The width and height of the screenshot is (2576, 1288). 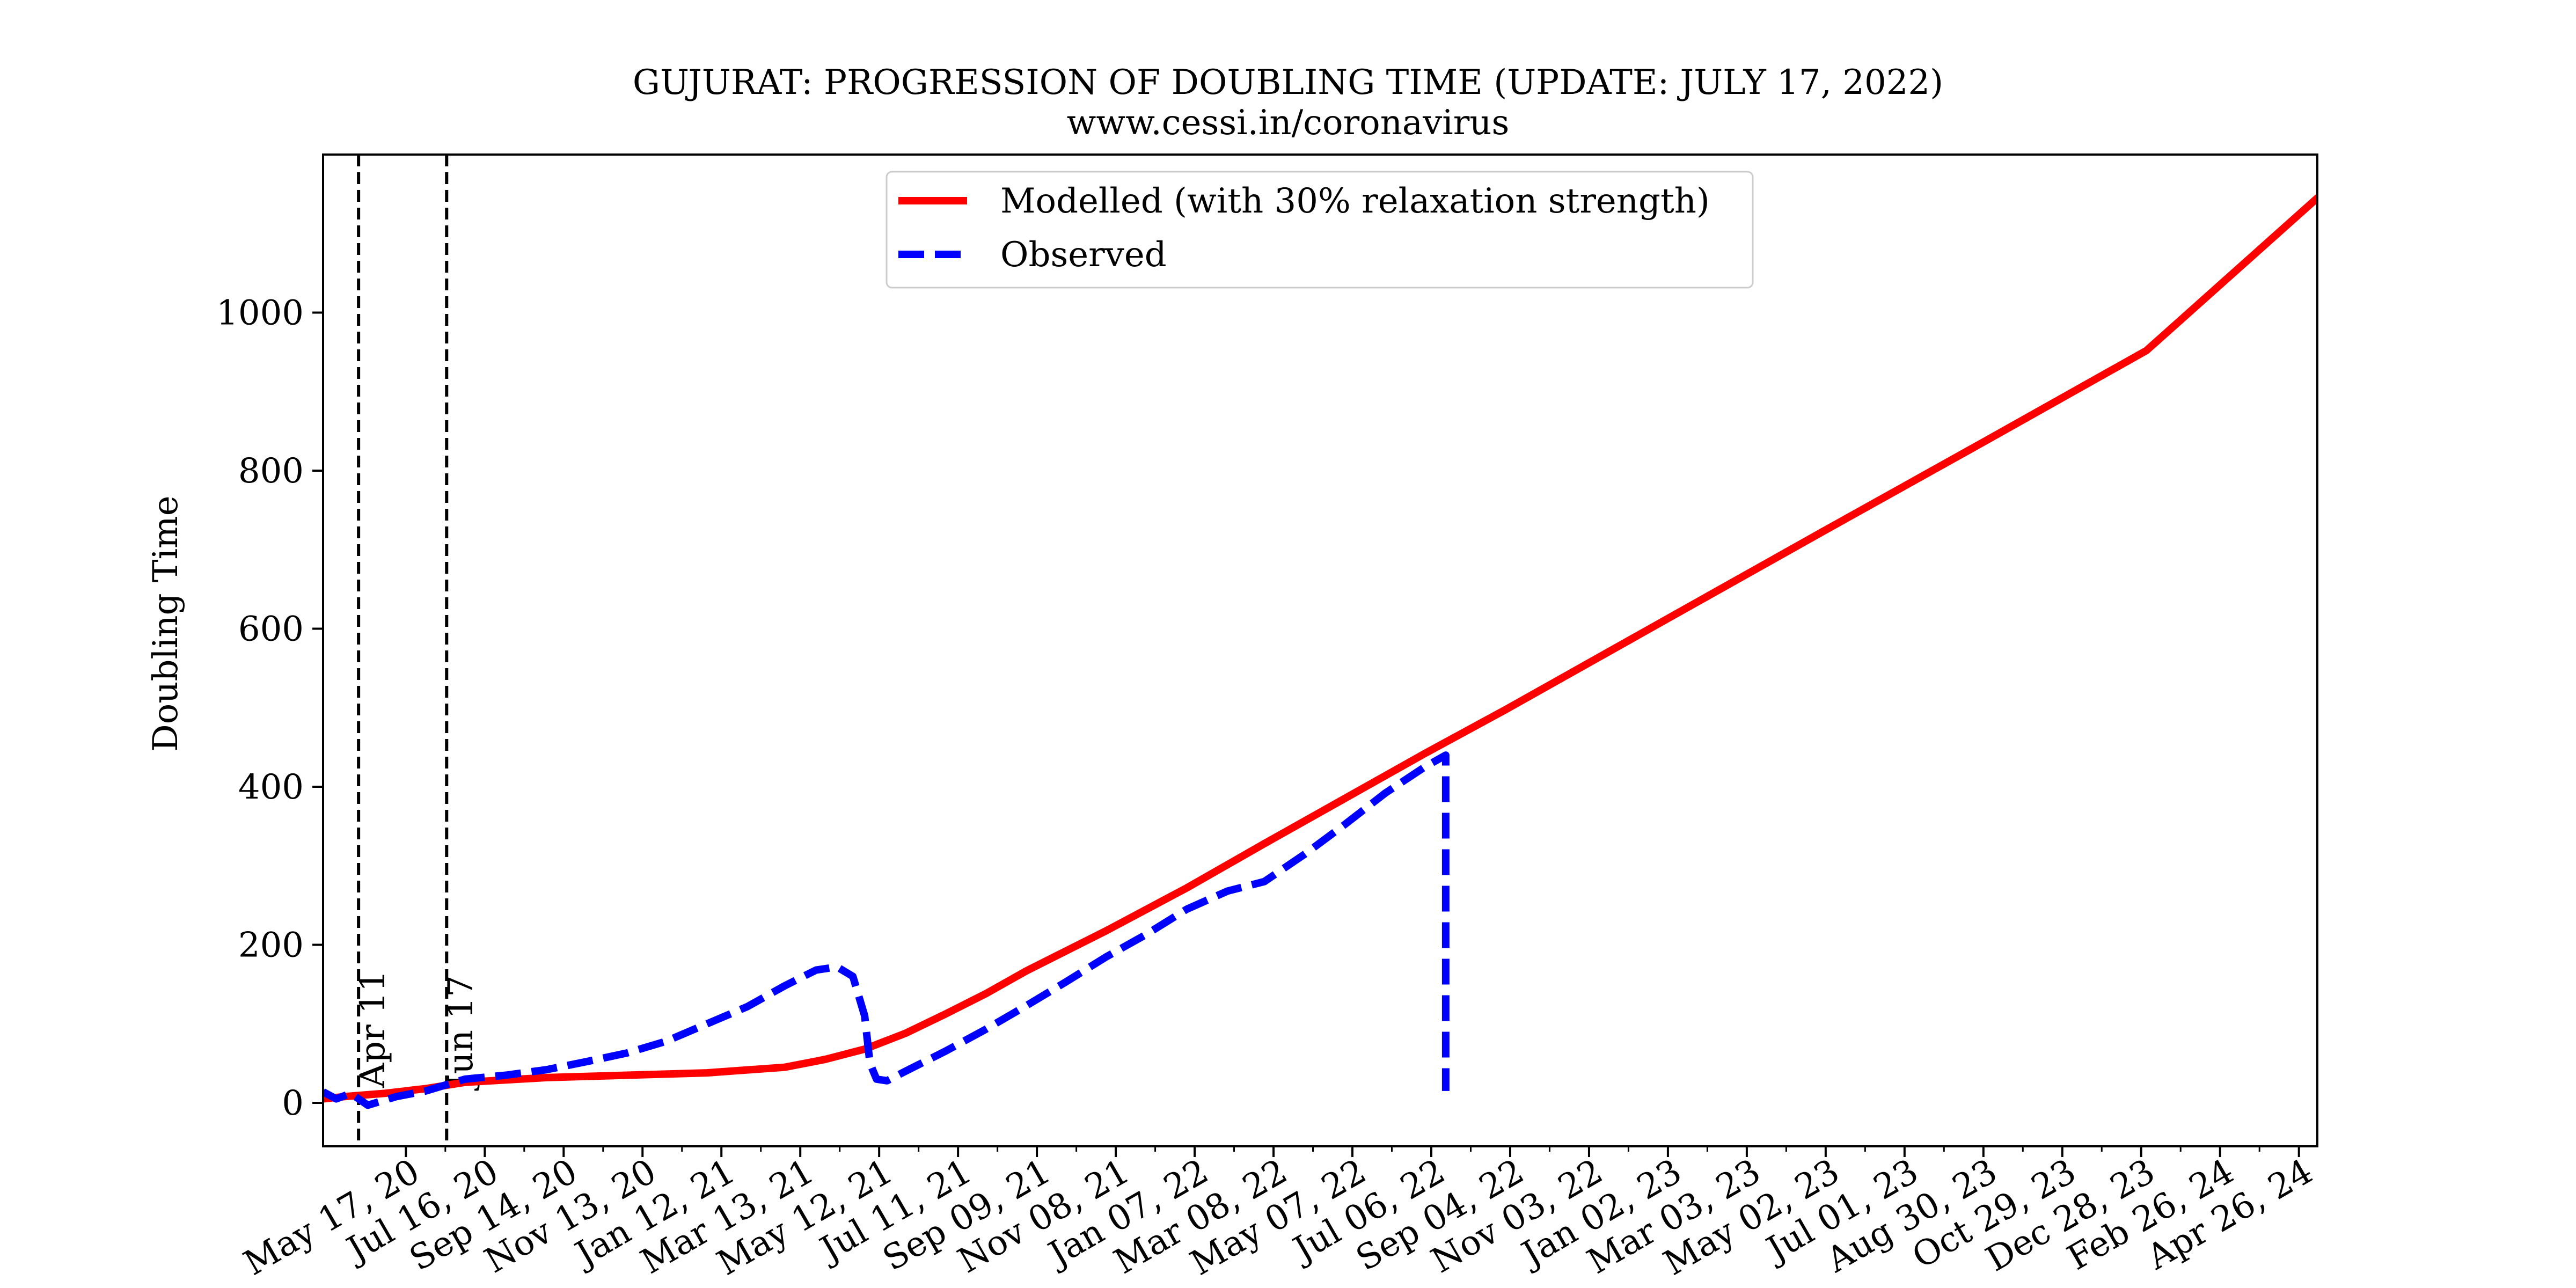 What do you see at coordinates (269, 708) in the screenshot?
I see `y-axis: 0 200 400 600 800 1000` at bounding box center [269, 708].